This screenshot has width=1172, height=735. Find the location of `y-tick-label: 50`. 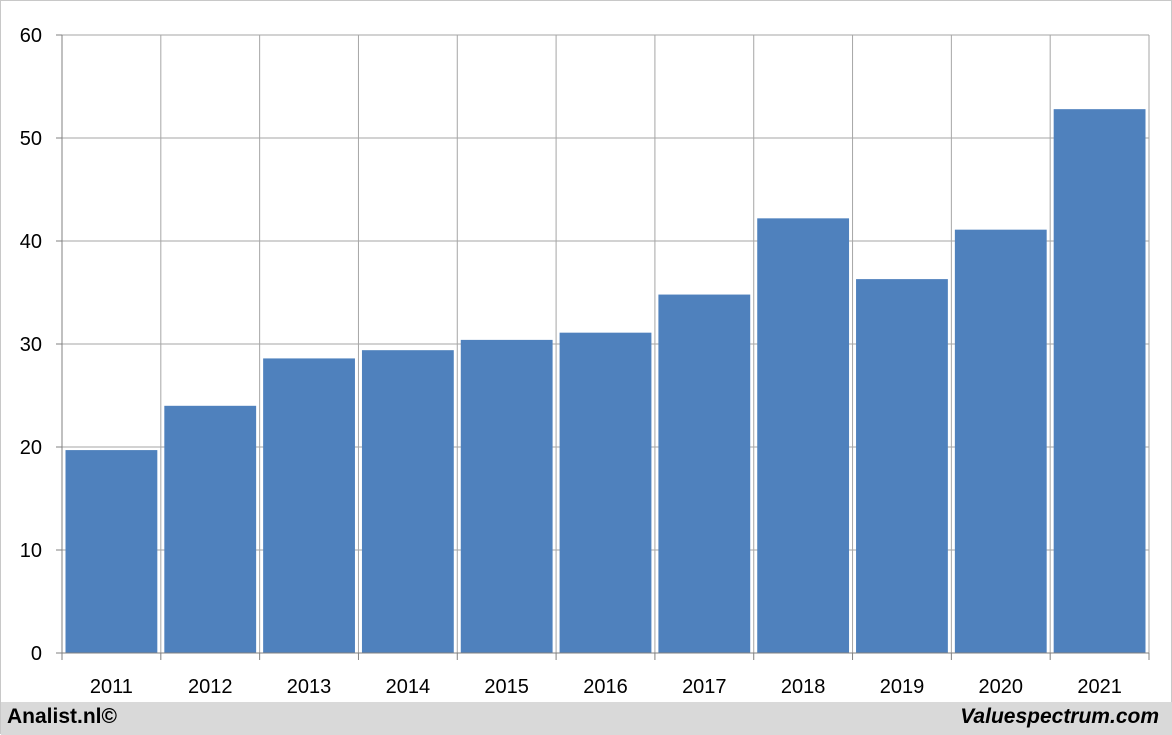

y-tick-label: 50 is located at coordinates (31, 139).